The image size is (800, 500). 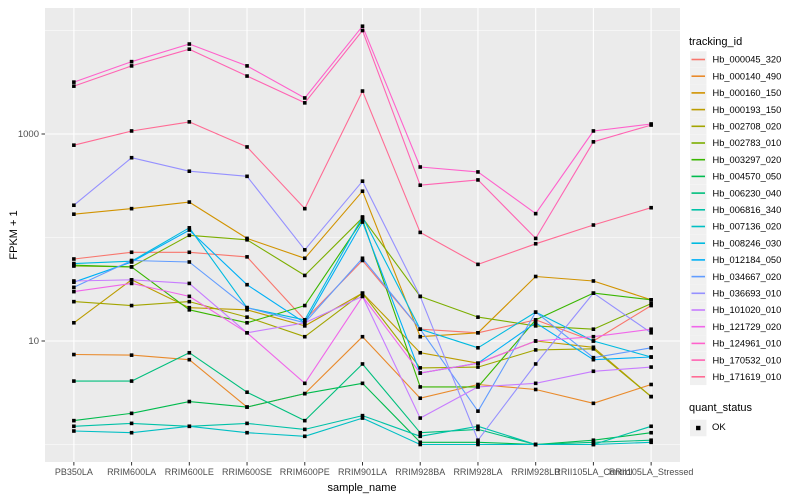 I want to click on legend-label-Hb_034667_020: Hb_034667_020, so click(x=747, y=277).